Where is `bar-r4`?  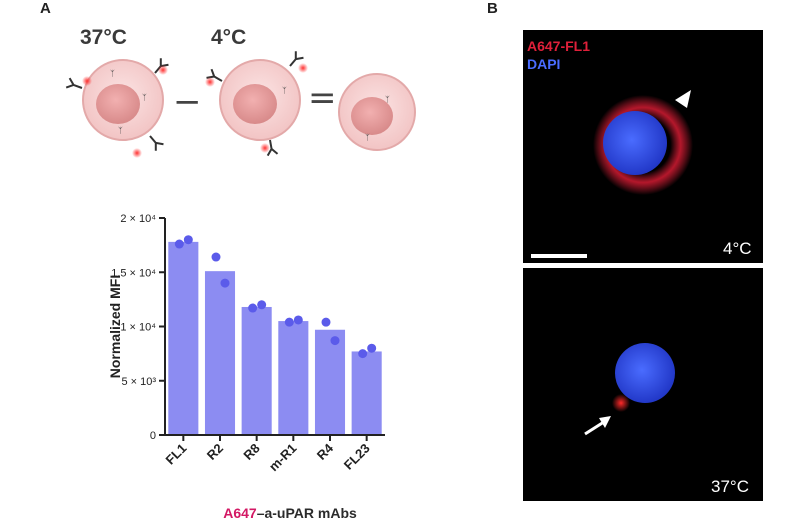
bar-r4 is located at coordinates (330, 382).